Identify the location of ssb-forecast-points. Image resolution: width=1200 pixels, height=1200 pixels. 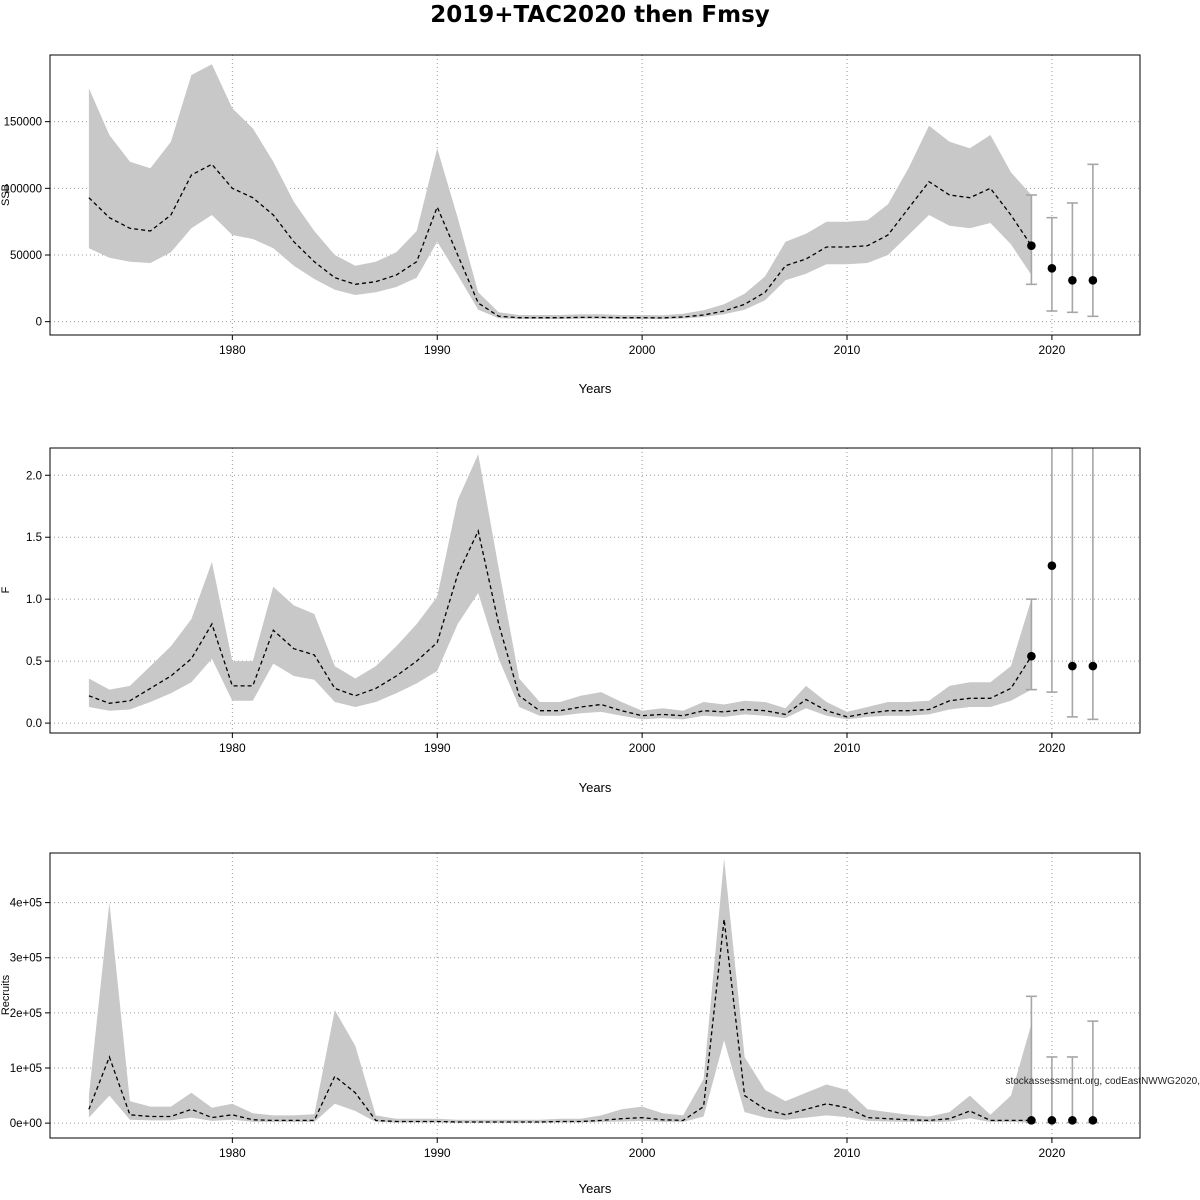
(1062, 263).